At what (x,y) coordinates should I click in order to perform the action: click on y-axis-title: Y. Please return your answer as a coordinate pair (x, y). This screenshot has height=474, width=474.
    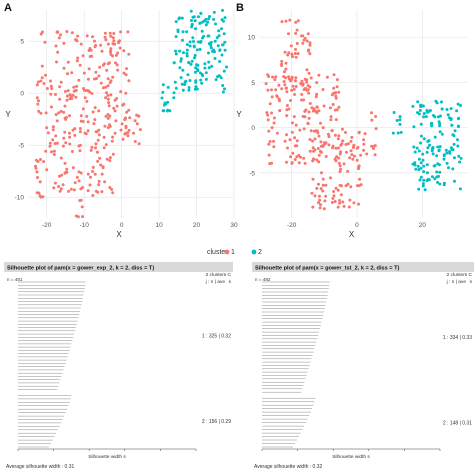
    Looking at the image, I should click on (239, 114).